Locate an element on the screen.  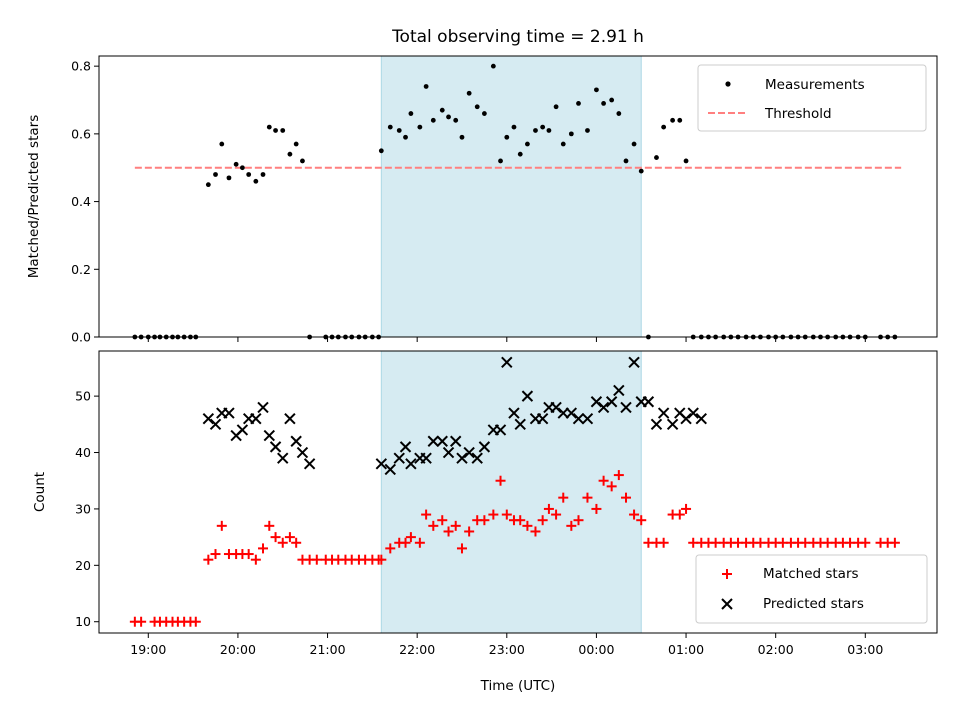
y-tick-label: 0.0 is located at coordinates (81, 337).